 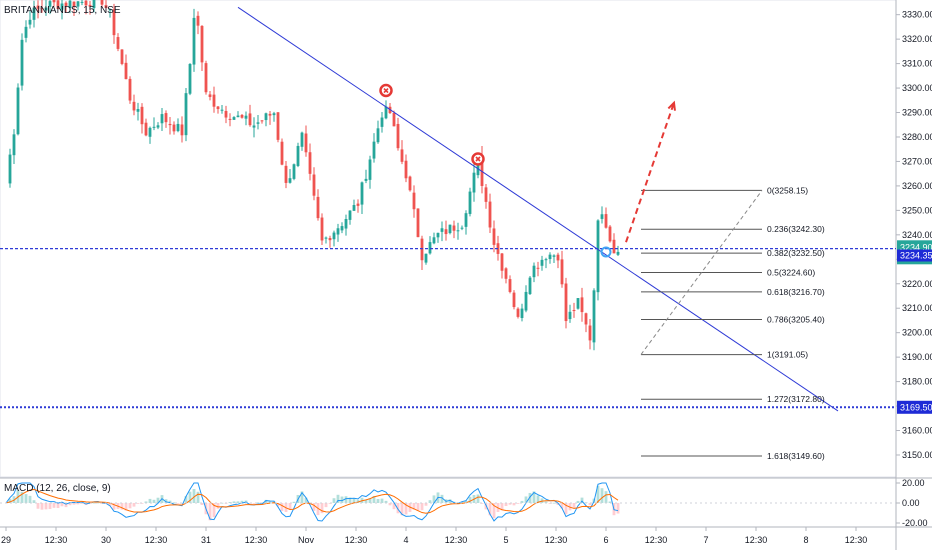 I want to click on y-tick-label: 3200.00, so click(x=917, y=333).